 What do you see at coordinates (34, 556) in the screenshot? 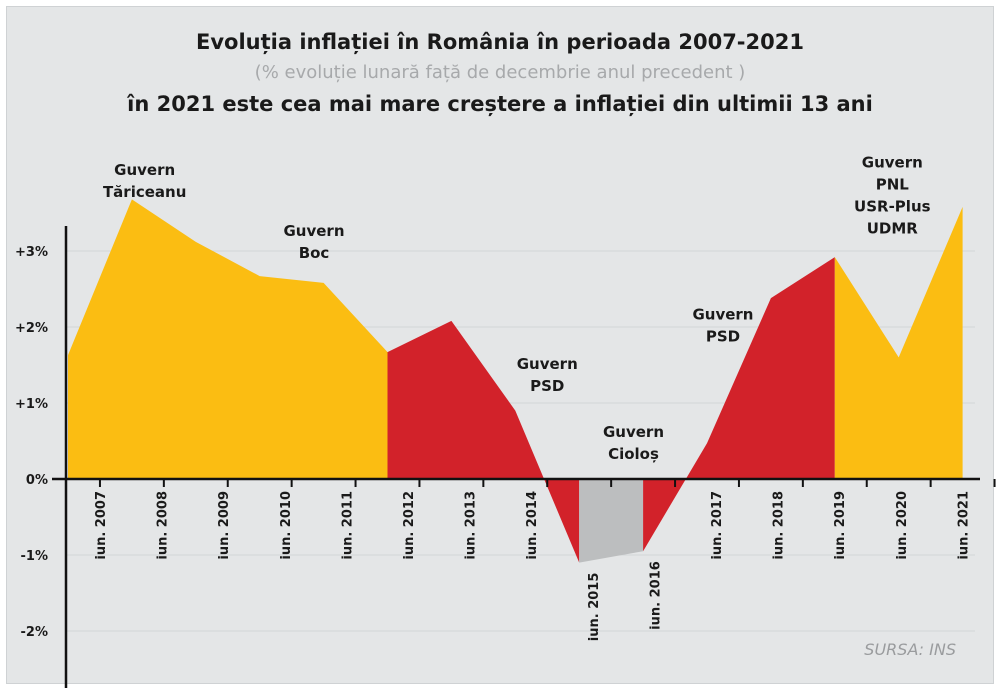
I see `y-tick-label: -1%` at bounding box center [34, 556].